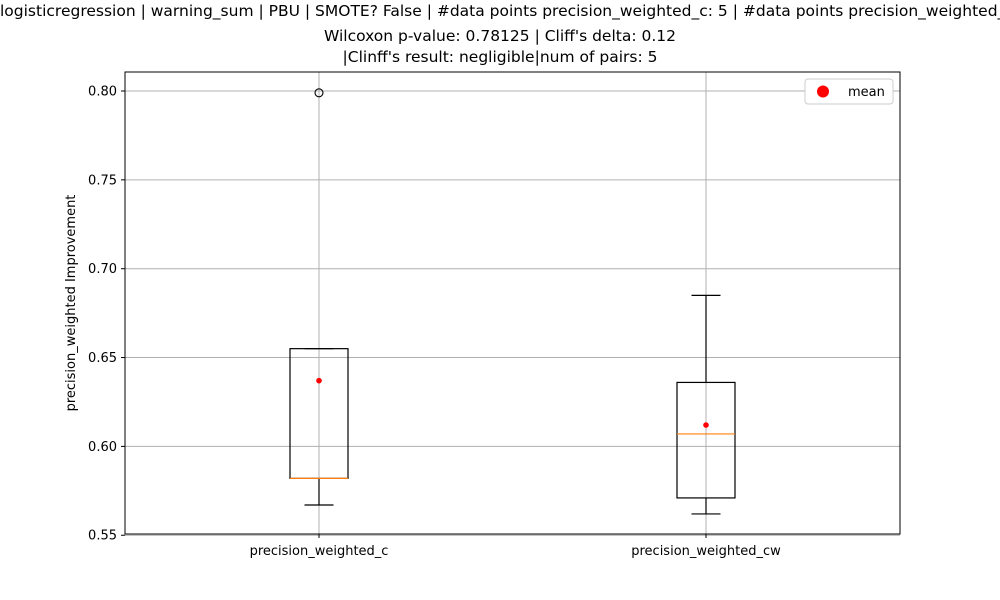 Image resolution: width=1000 pixels, height=600 pixels. What do you see at coordinates (102, 92) in the screenshot?
I see `y-tick-label: 0.80` at bounding box center [102, 92].